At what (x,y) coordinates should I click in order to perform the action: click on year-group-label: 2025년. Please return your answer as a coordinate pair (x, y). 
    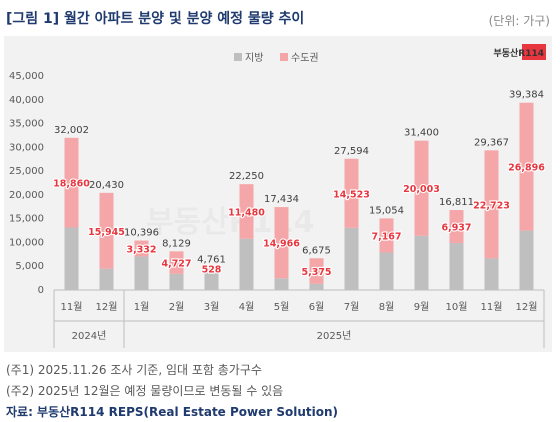
    Looking at the image, I should click on (334, 336).